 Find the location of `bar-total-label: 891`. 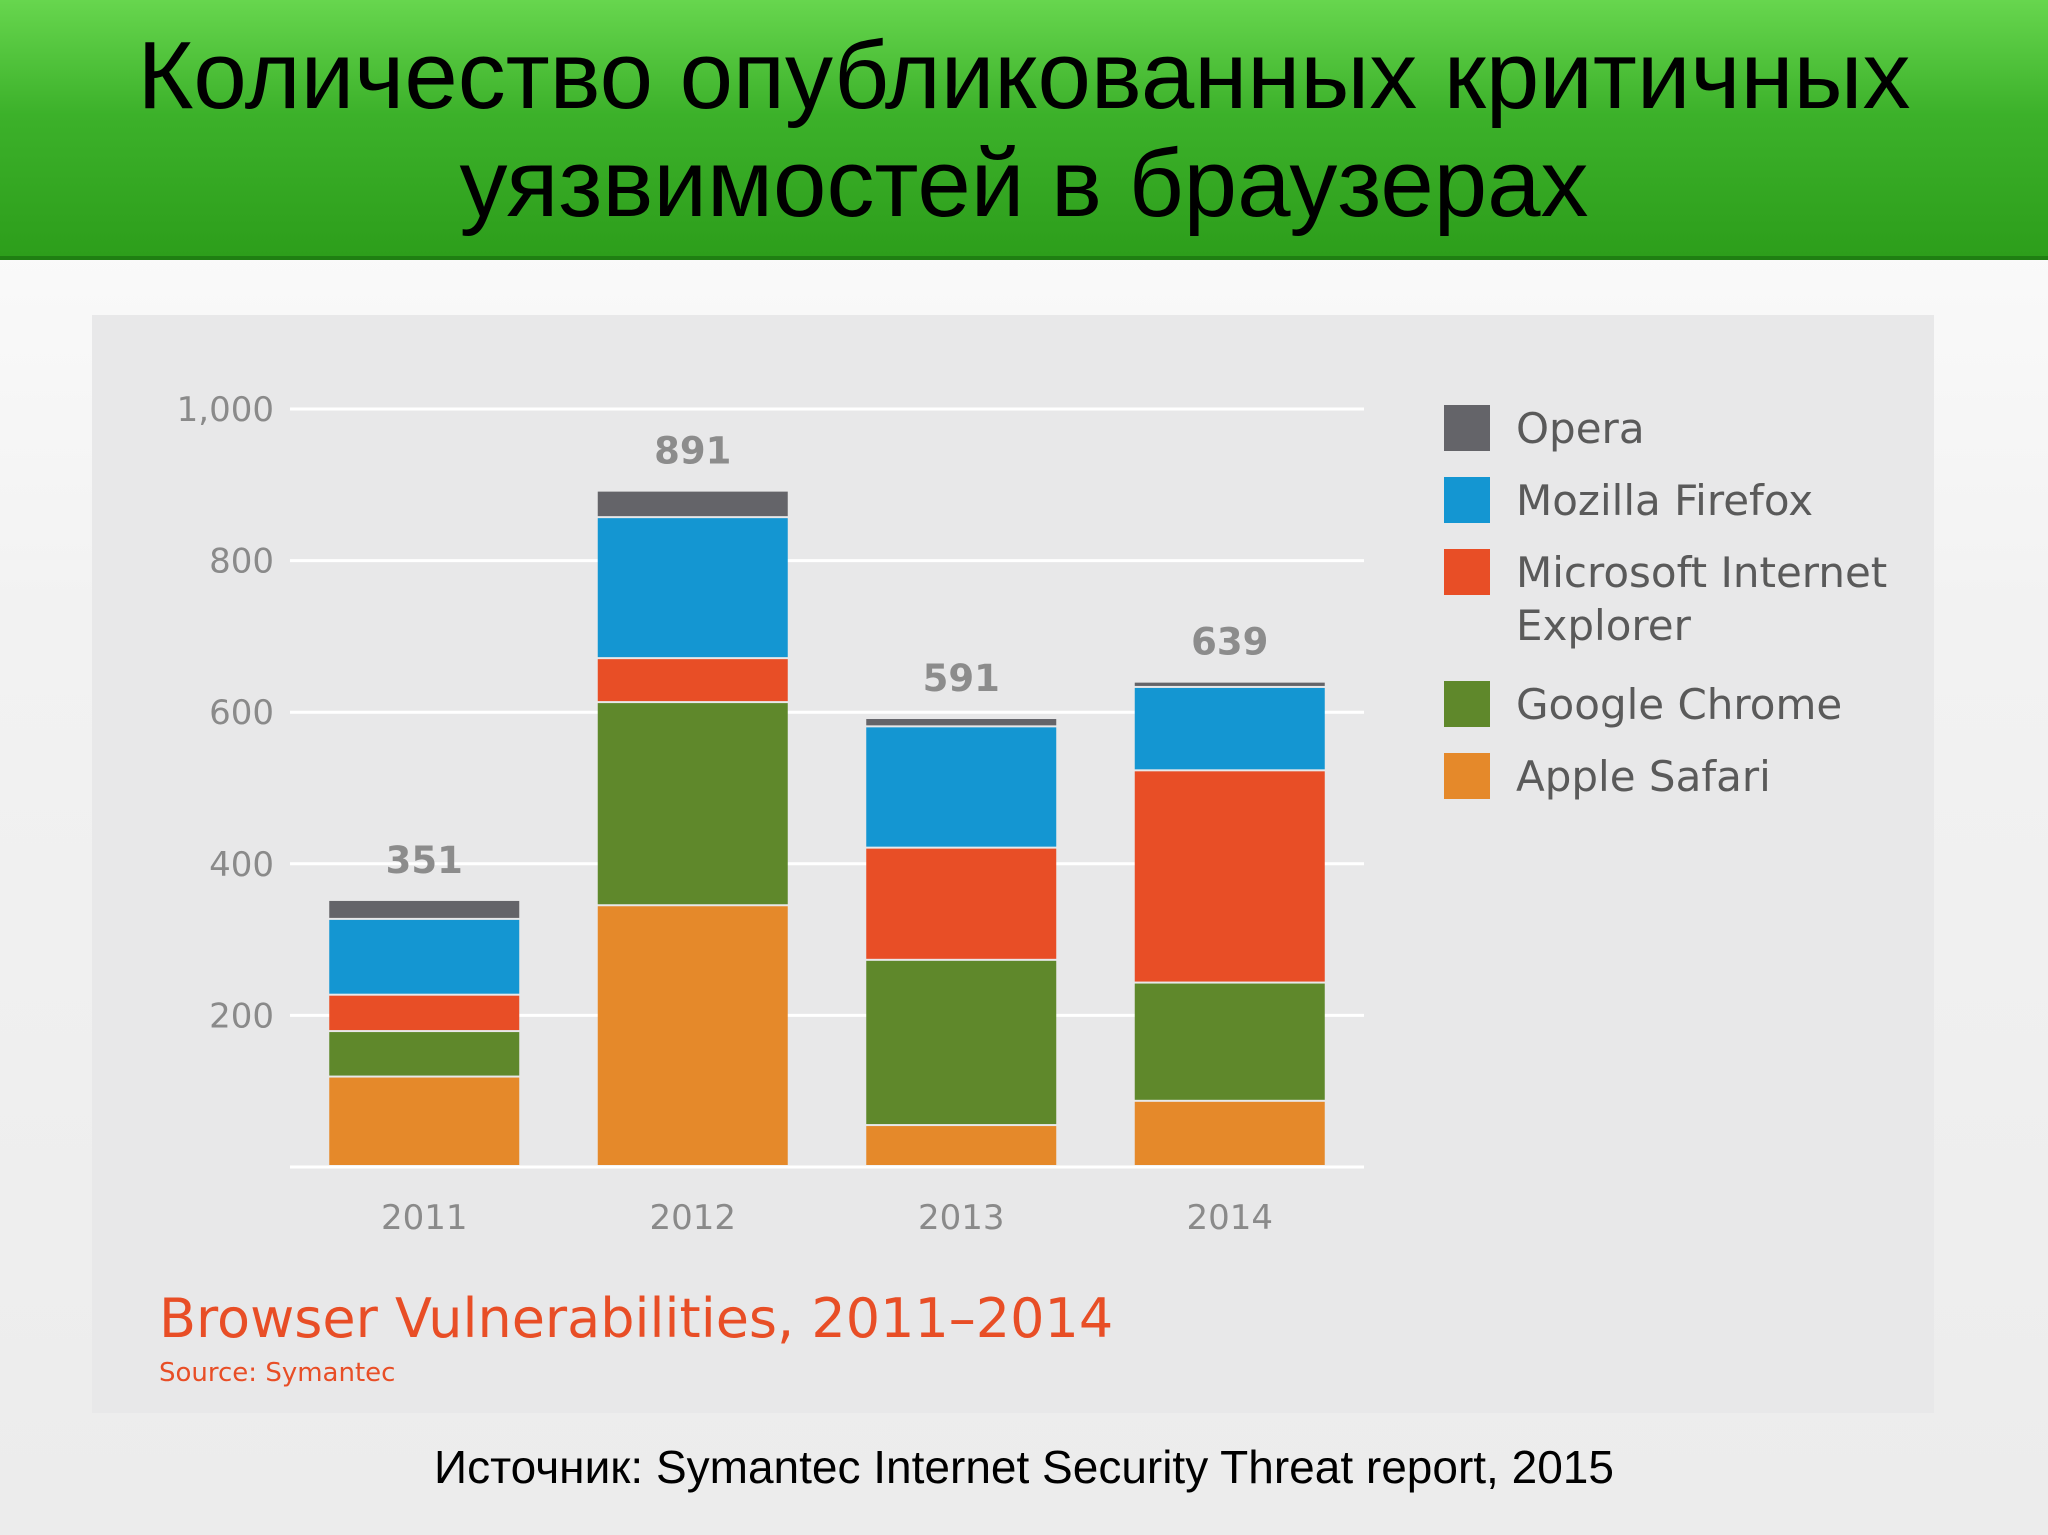

bar-total-label: 891 is located at coordinates (692, 451).